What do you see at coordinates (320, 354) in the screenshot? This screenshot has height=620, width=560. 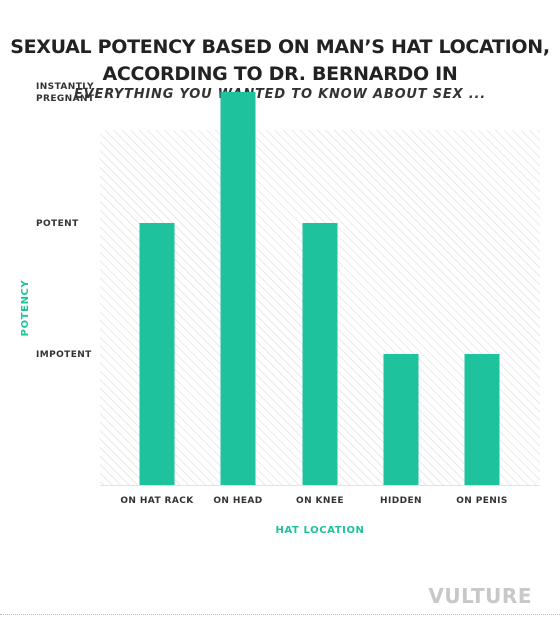 I see `bar-on-knee` at bounding box center [320, 354].